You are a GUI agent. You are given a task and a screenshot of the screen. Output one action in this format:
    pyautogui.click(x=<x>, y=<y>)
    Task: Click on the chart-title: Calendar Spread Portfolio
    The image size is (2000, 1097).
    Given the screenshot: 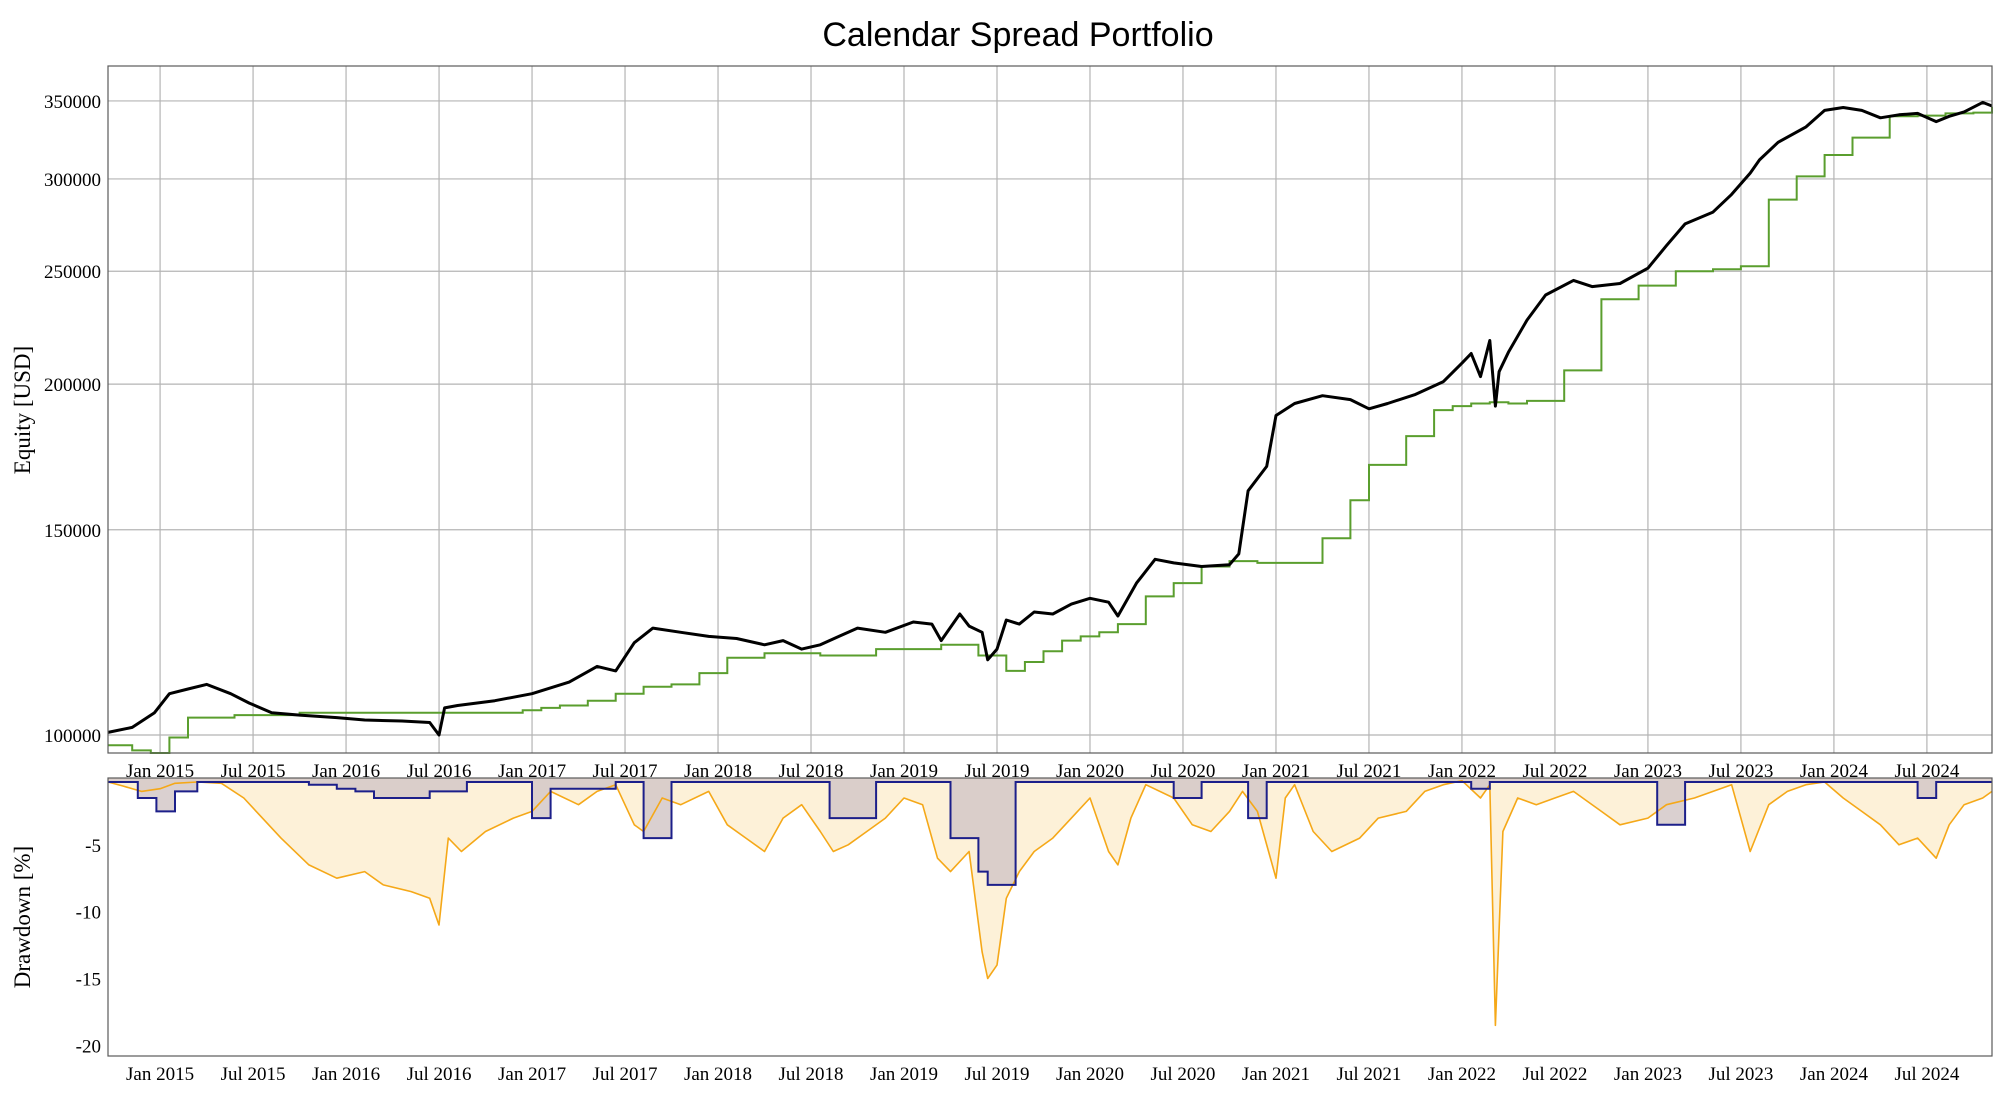 What is the action you would take?
    pyautogui.click(x=1017, y=35)
    